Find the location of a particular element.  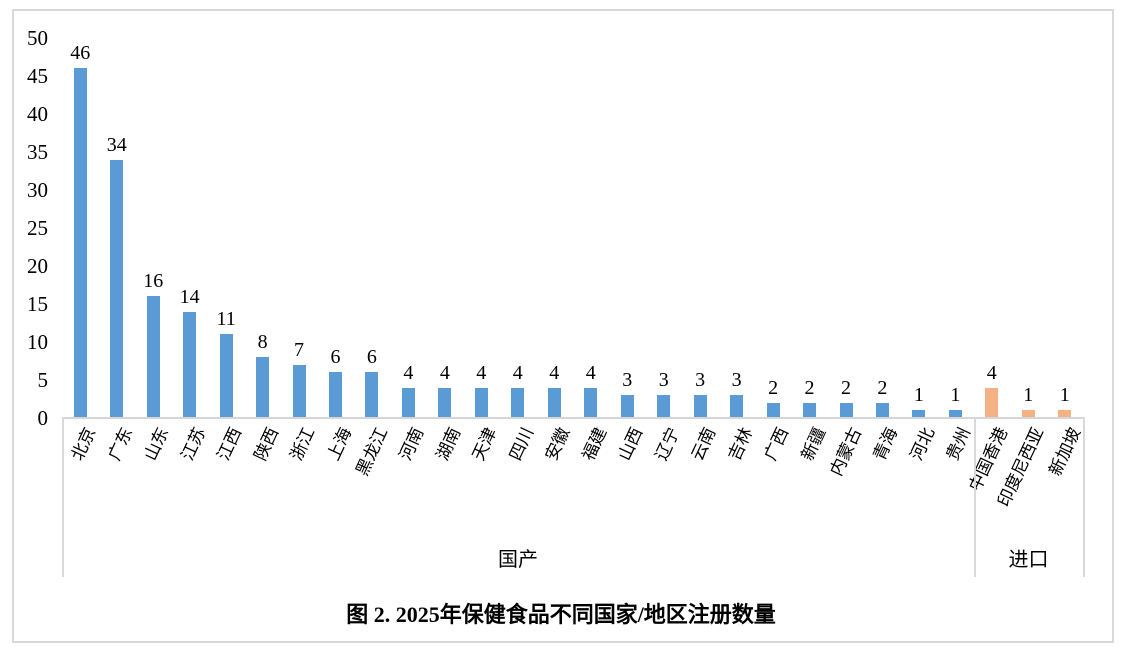

chart-title: 图 2. 2025年保健食品不同国家/地区注册数量 is located at coordinates (561, 614).